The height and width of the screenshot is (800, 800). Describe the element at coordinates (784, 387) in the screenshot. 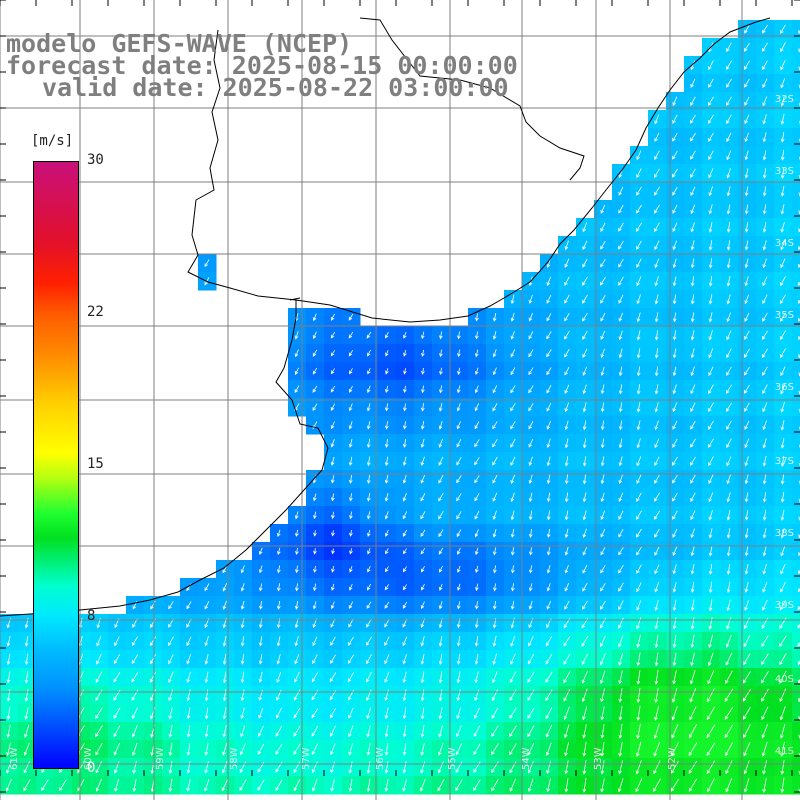

I see `lat-label: 36S` at that location.